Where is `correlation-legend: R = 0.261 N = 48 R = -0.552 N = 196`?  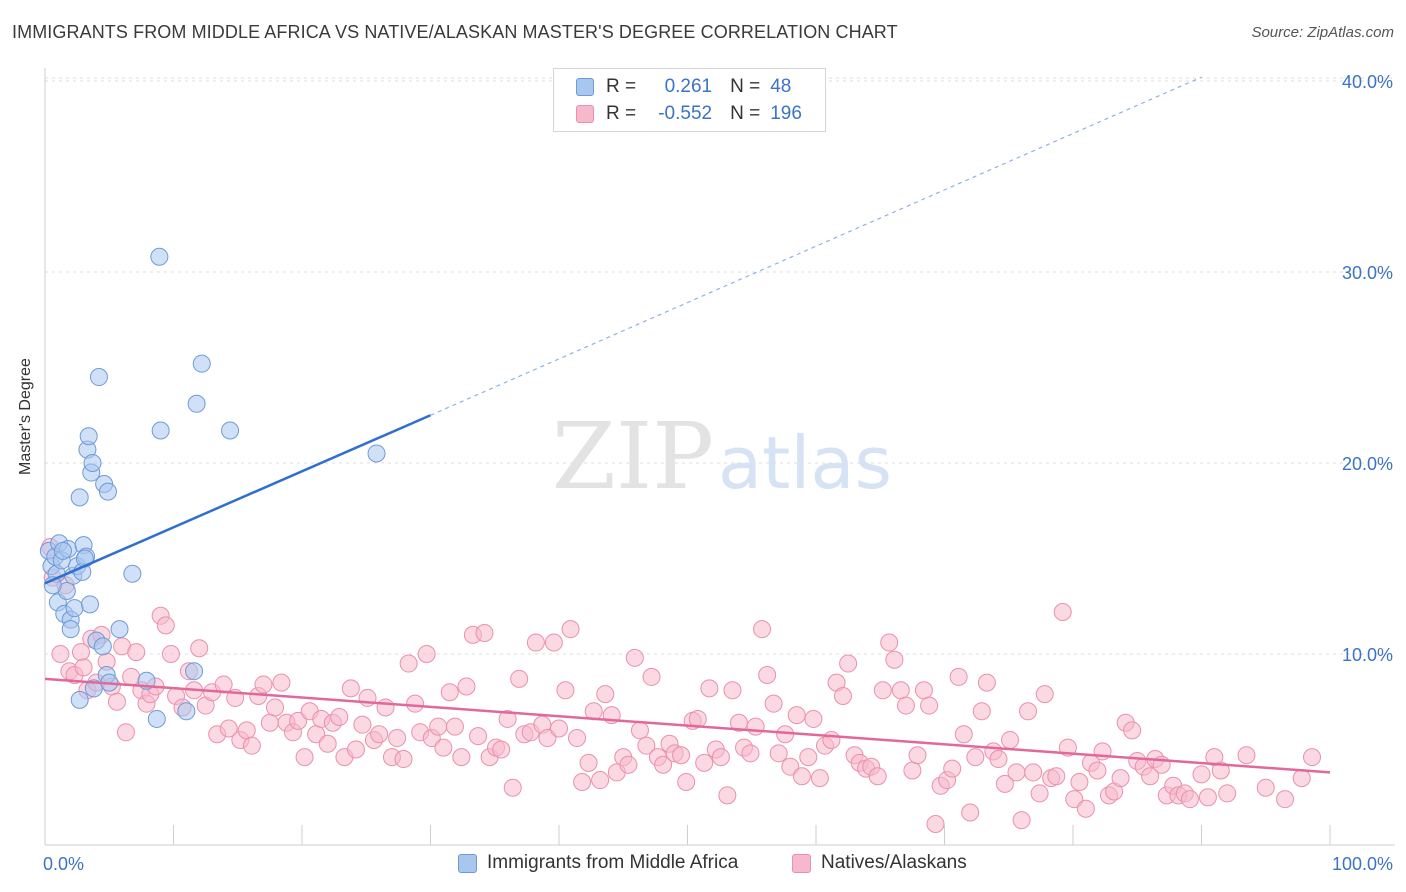
correlation-legend: R = 0.261 N = 48 R = -0.552 N = 196 is located at coordinates (689, 100).